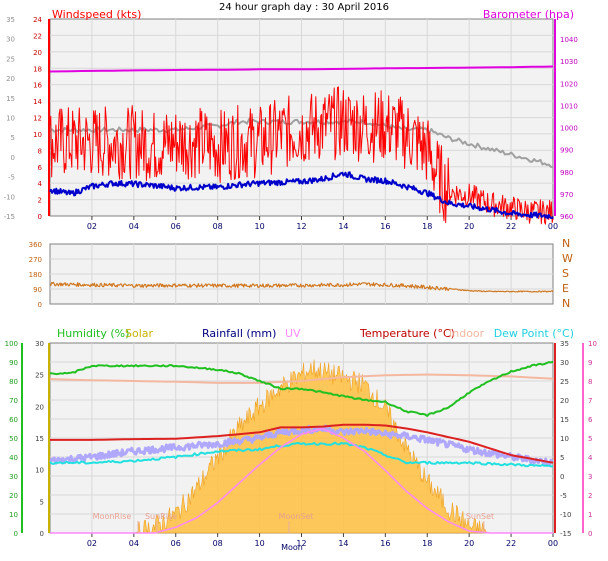 This screenshot has width=608, height=561. Describe the element at coordinates (322, 223) in the screenshot. I see `wind-x-axis: 02 04 06 08 10 12 14 16 18 20 22 00` at that location.